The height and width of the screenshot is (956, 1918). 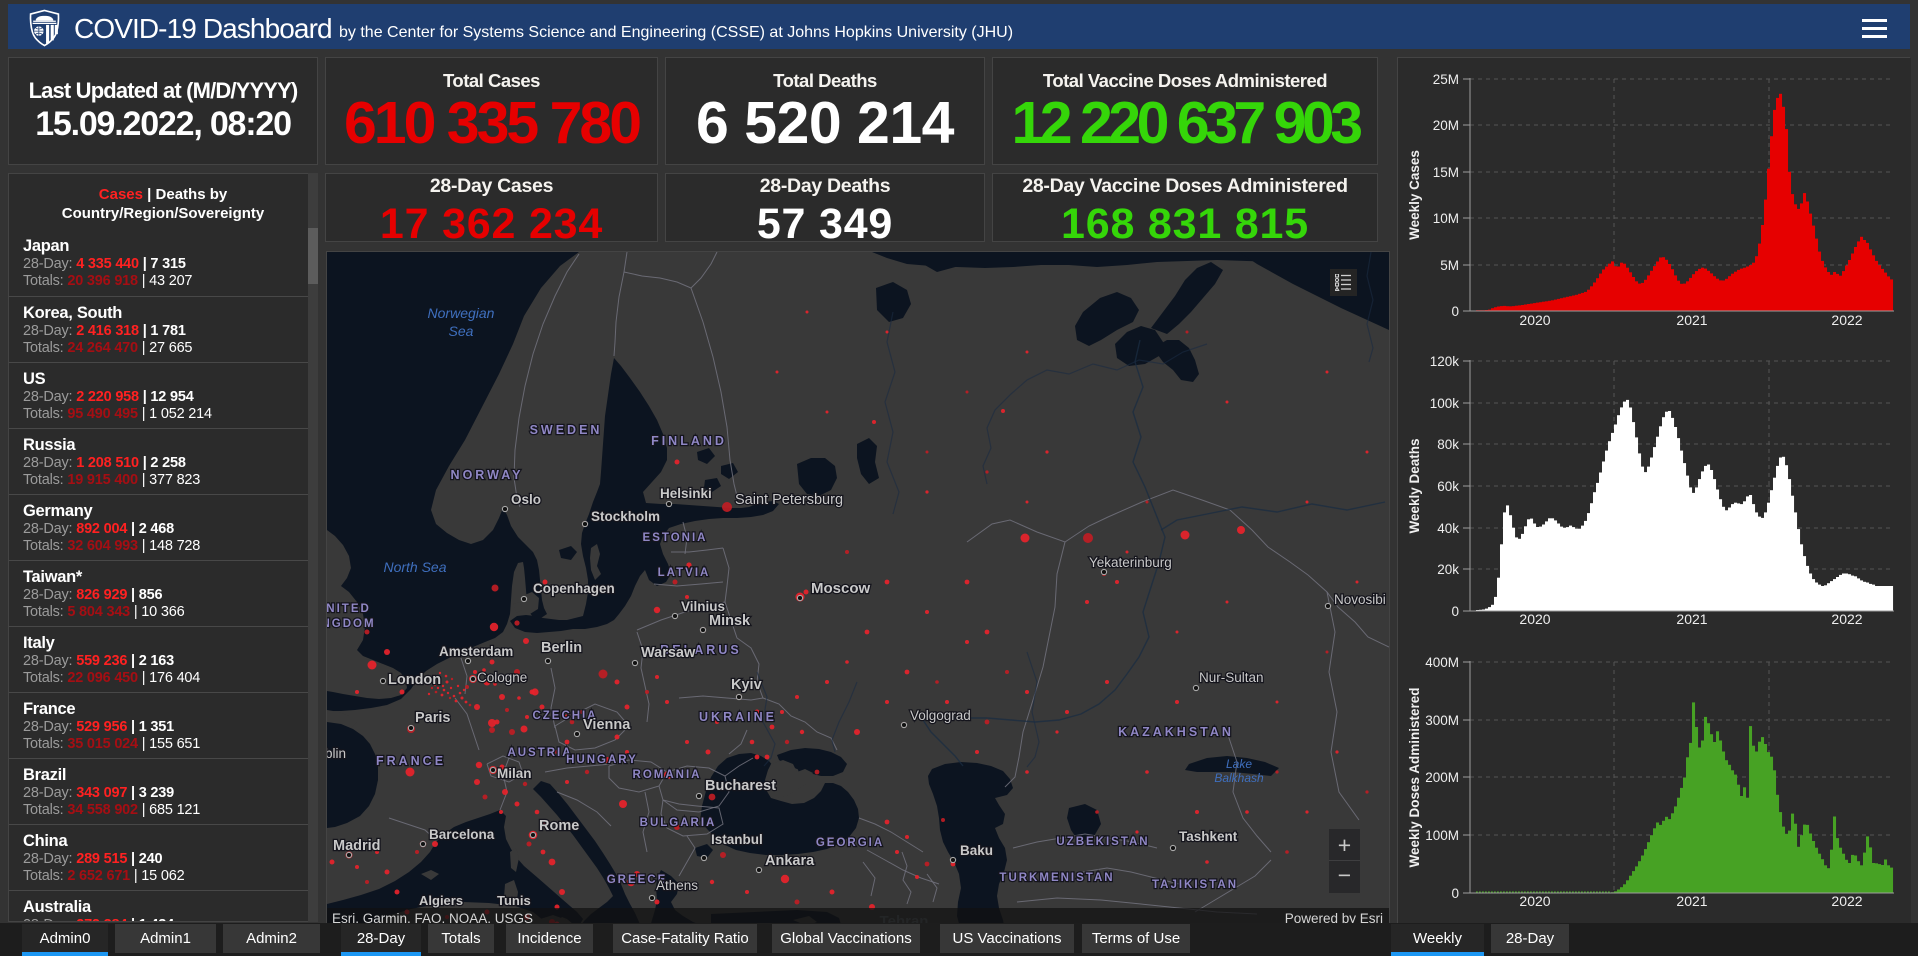 What do you see at coordinates (441, 900) in the screenshot?
I see `svg-text: Algiers` at bounding box center [441, 900].